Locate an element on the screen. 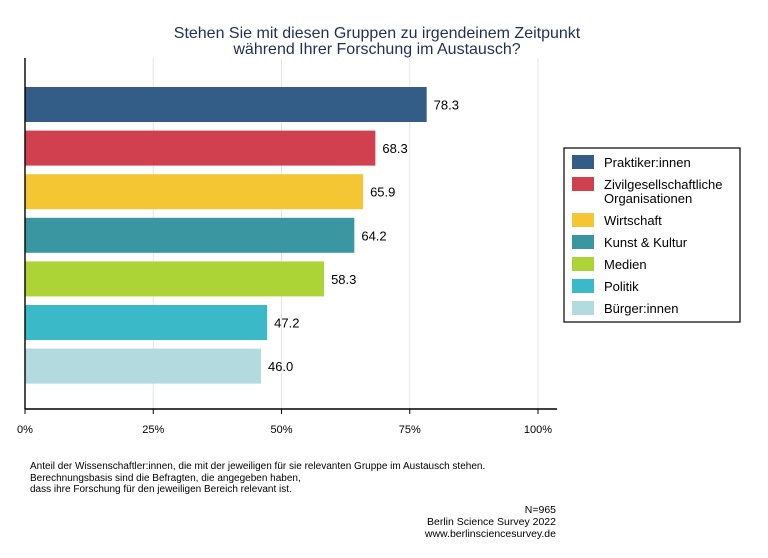 This screenshot has width=768, height=558. survey-name: Berlin Science Survey 2022 is located at coordinates (491, 522).